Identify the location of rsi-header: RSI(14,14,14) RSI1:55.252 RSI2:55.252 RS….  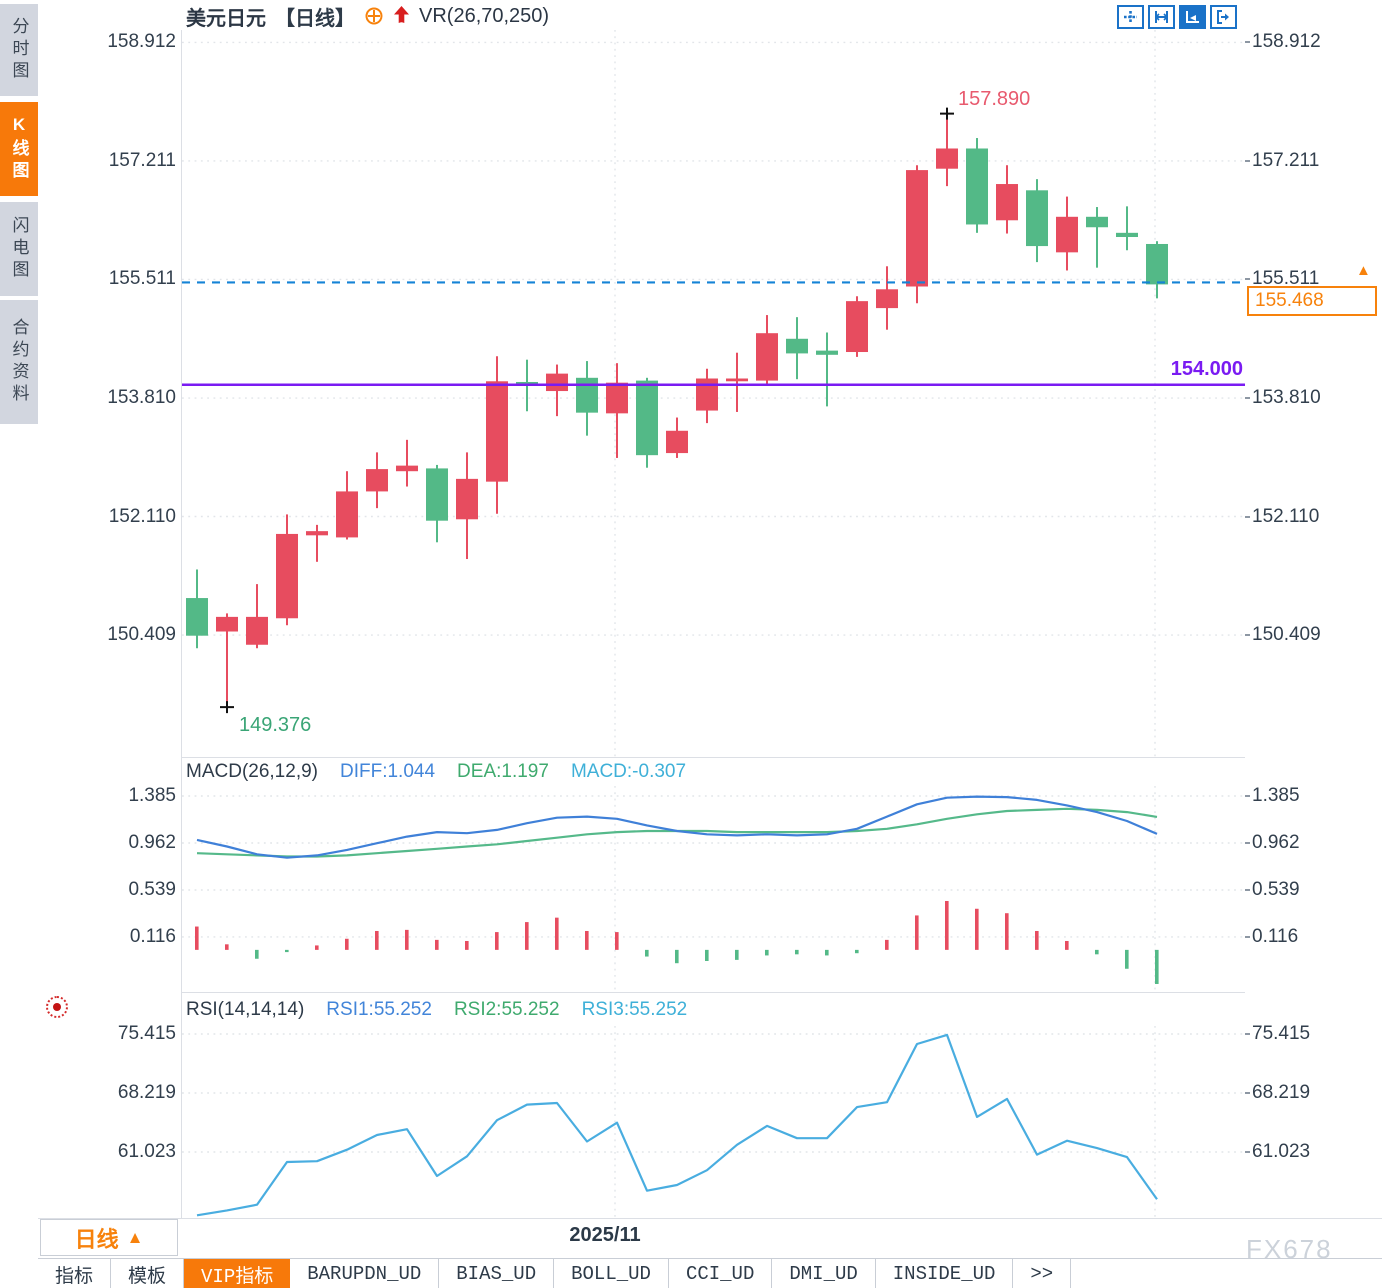
(436, 1010).